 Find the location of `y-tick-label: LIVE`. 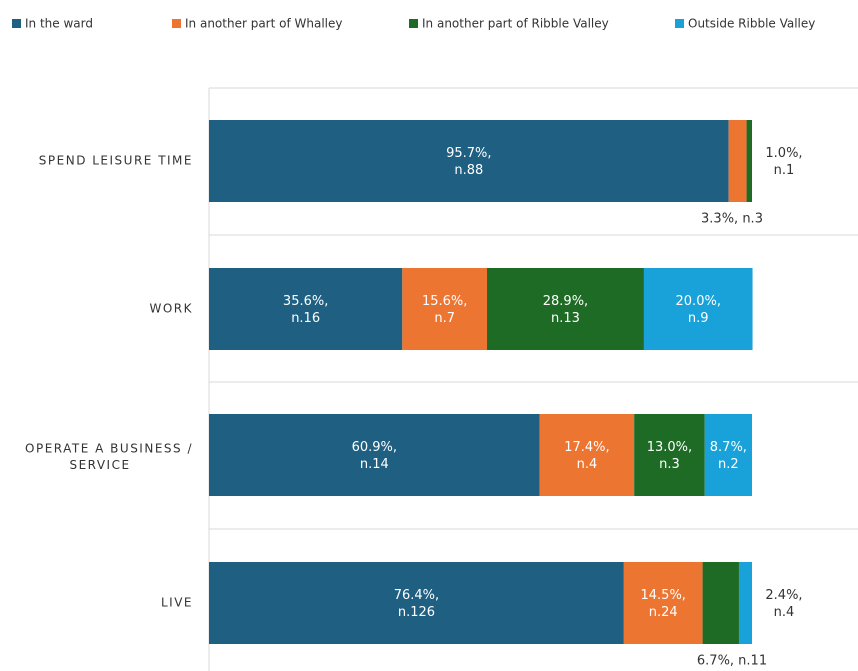

y-tick-label: LIVE is located at coordinates (177, 603).